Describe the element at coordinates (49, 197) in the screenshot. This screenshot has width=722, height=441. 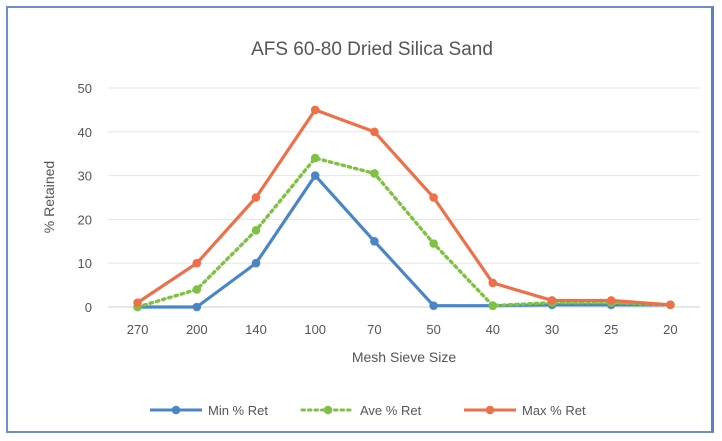
I see `y-axis-title: % Retained` at that location.